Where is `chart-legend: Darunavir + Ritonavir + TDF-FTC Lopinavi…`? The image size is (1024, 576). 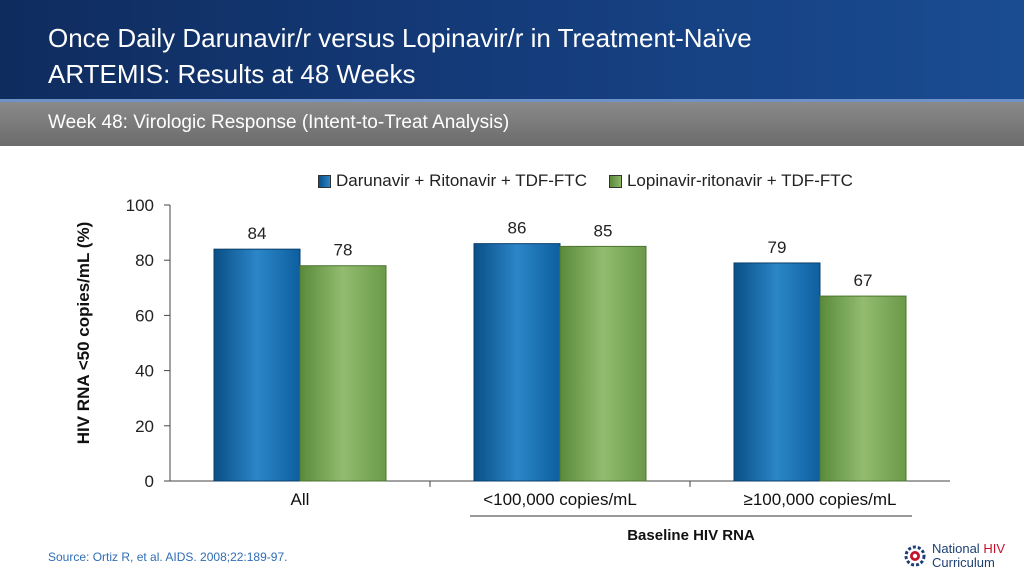 chart-legend: Darunavir + Ritonavir + TDF-FTC Lopinavi… is located at coordinates (596, 181).